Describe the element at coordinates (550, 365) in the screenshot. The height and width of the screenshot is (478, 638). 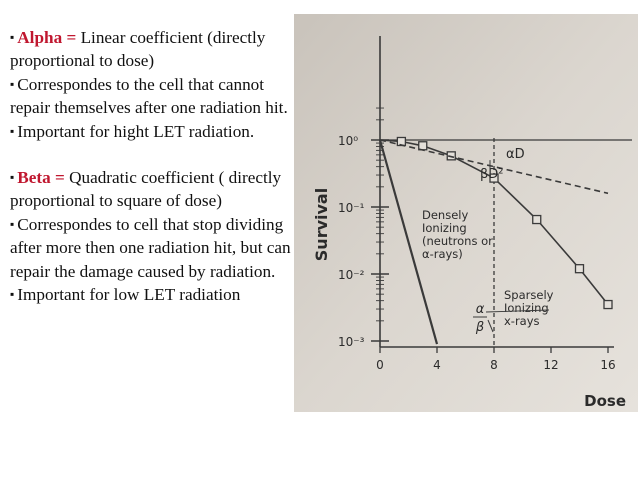
I see `x-tick-label: 12` at that location.